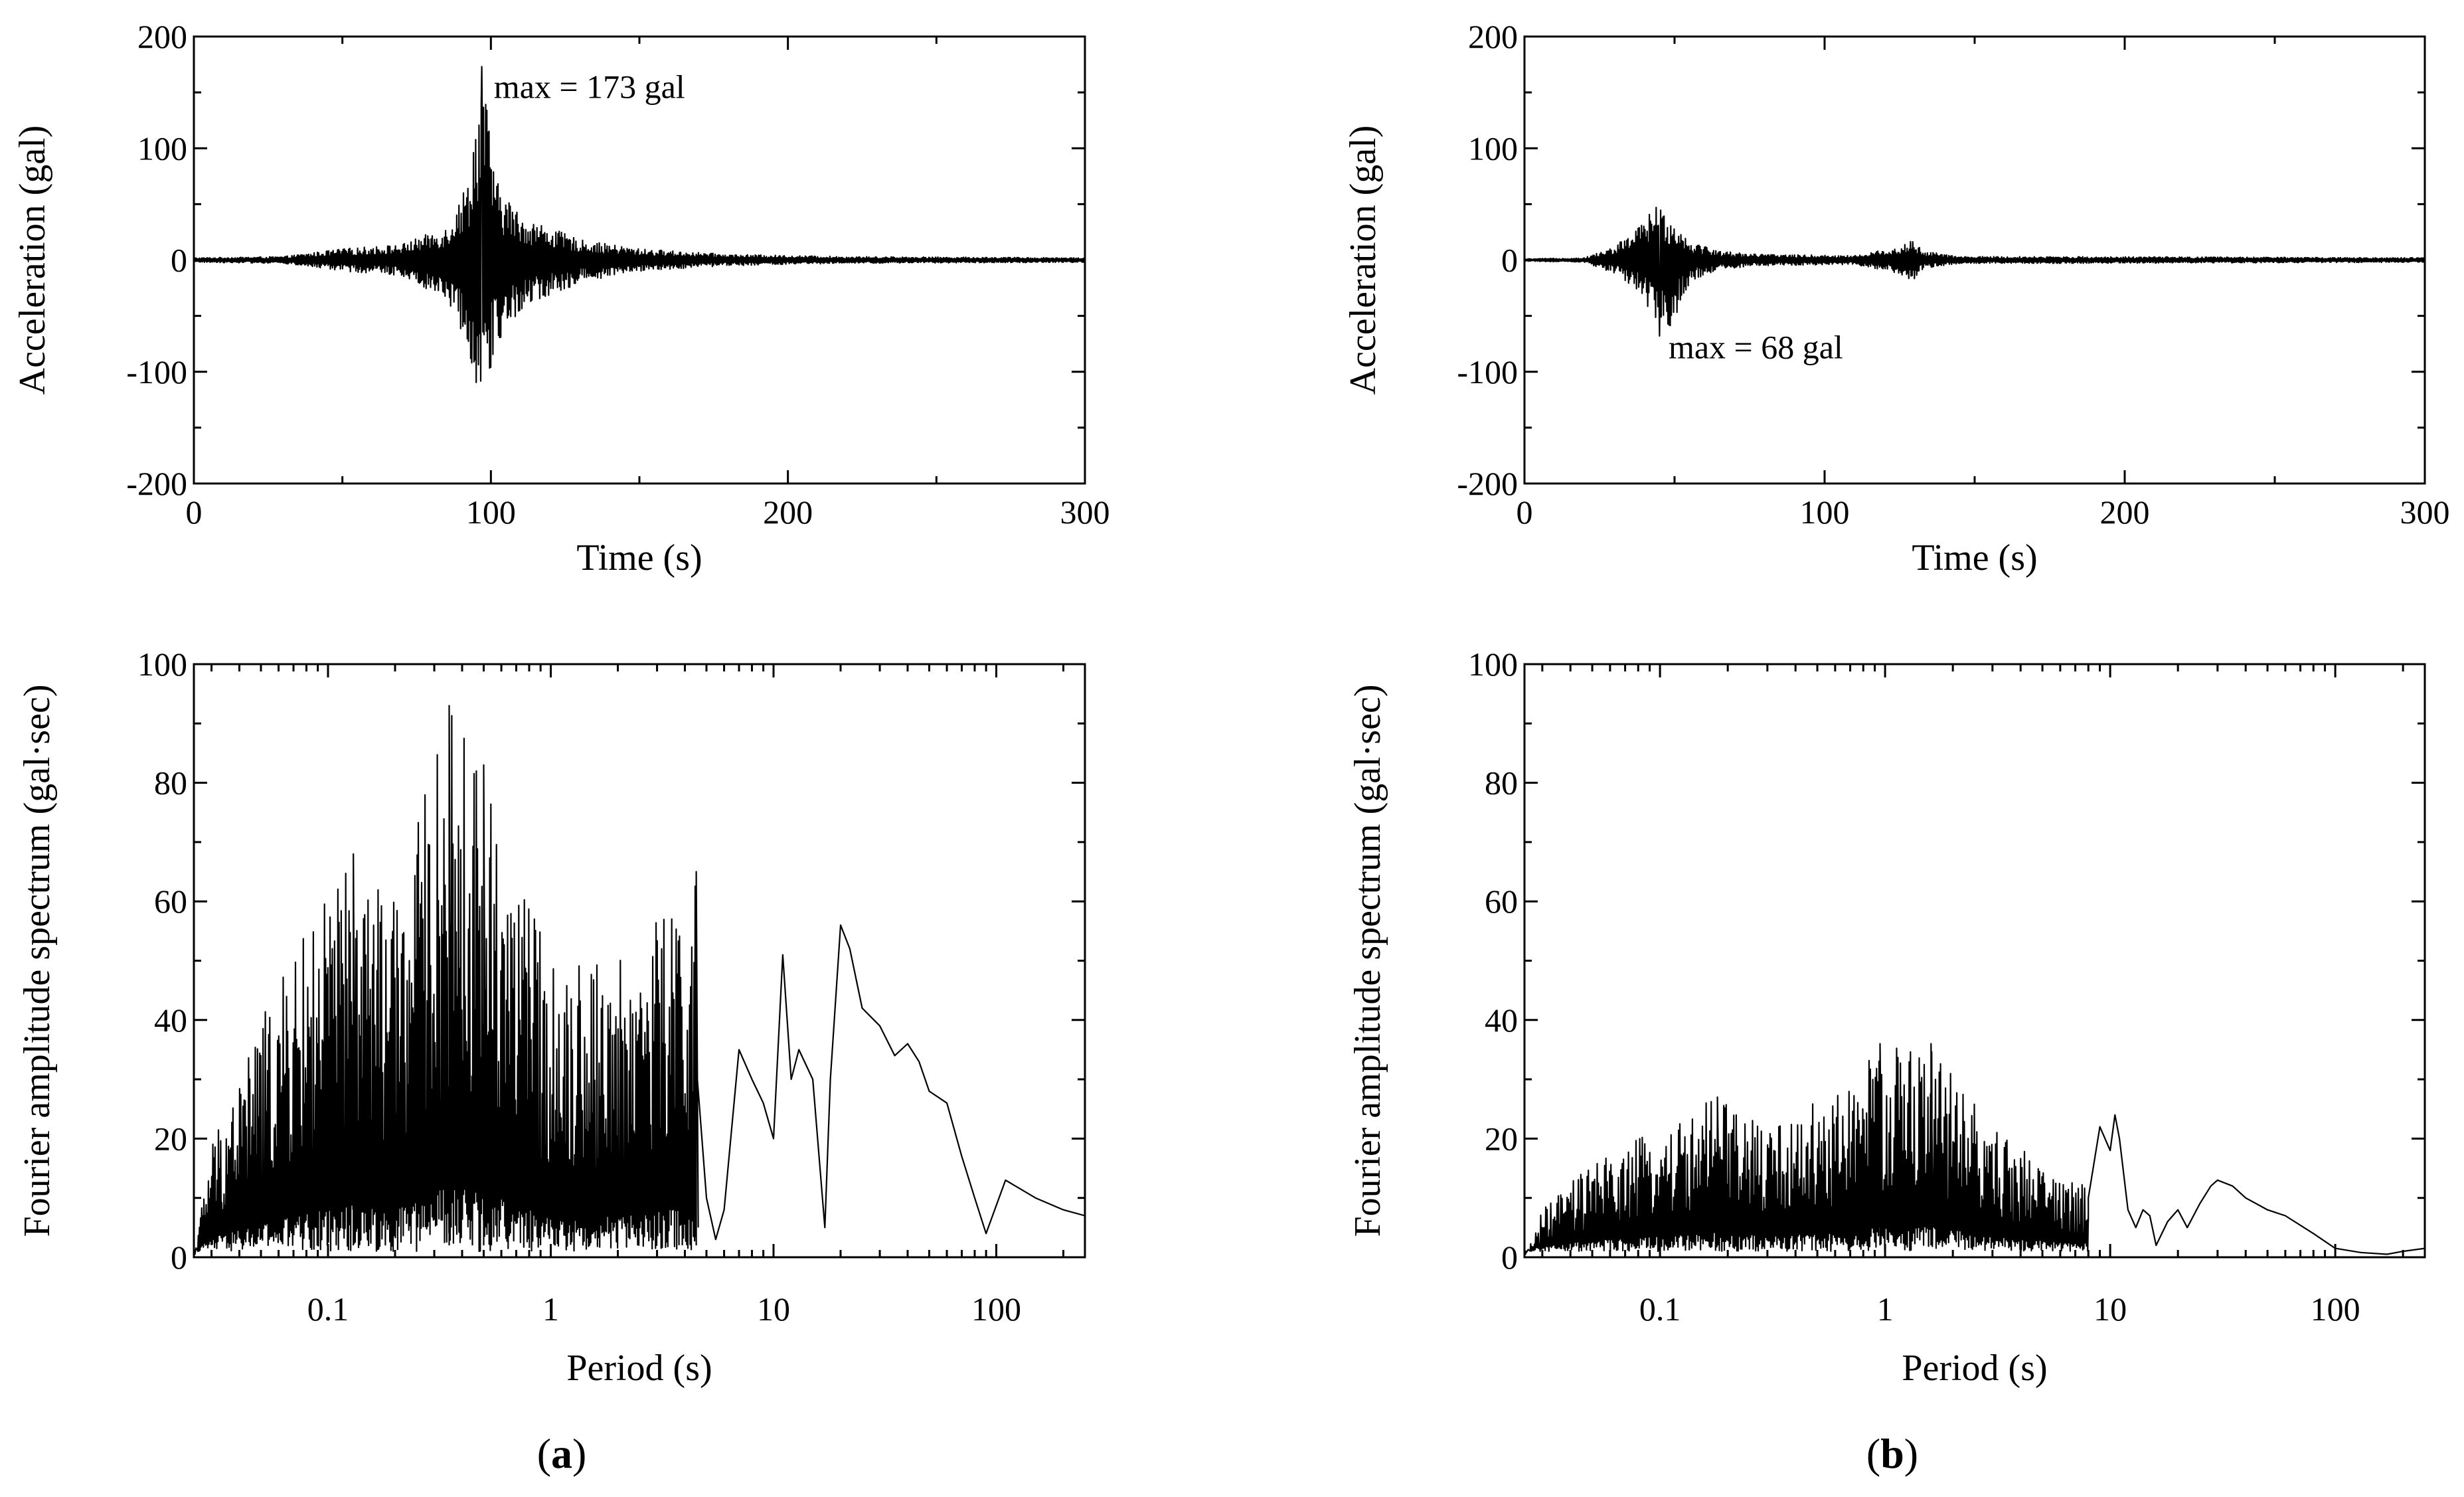 The width and height of the screenshot is (2464, 1497). I want to click on panel-label-b: (b), so click(1892, 1454).